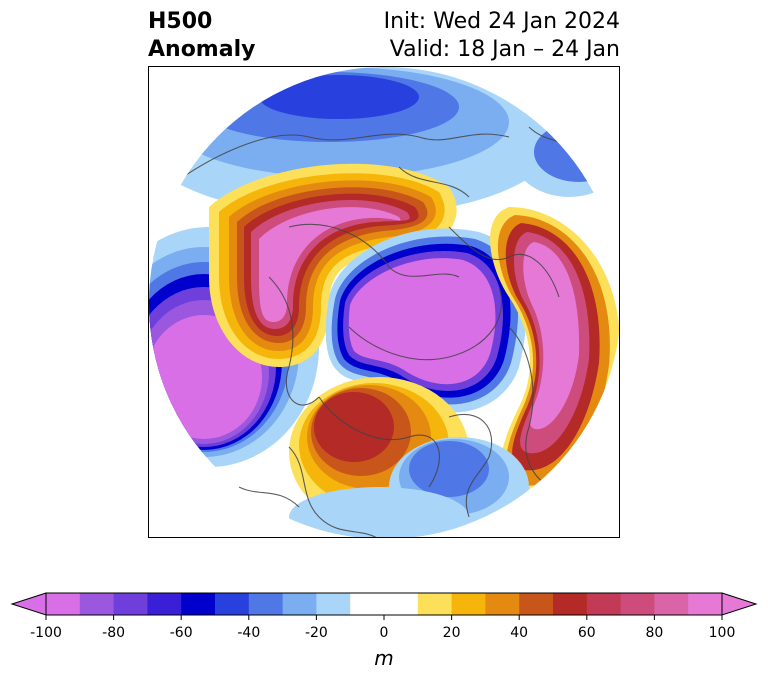 This screenshot has height=684, width=768. I want to click on colorbar-tick-label: 20, so click(451, 633).